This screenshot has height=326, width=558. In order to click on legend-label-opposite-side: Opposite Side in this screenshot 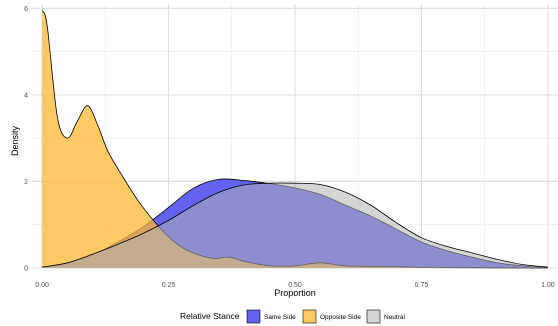, I will do `click(340, 317)`.